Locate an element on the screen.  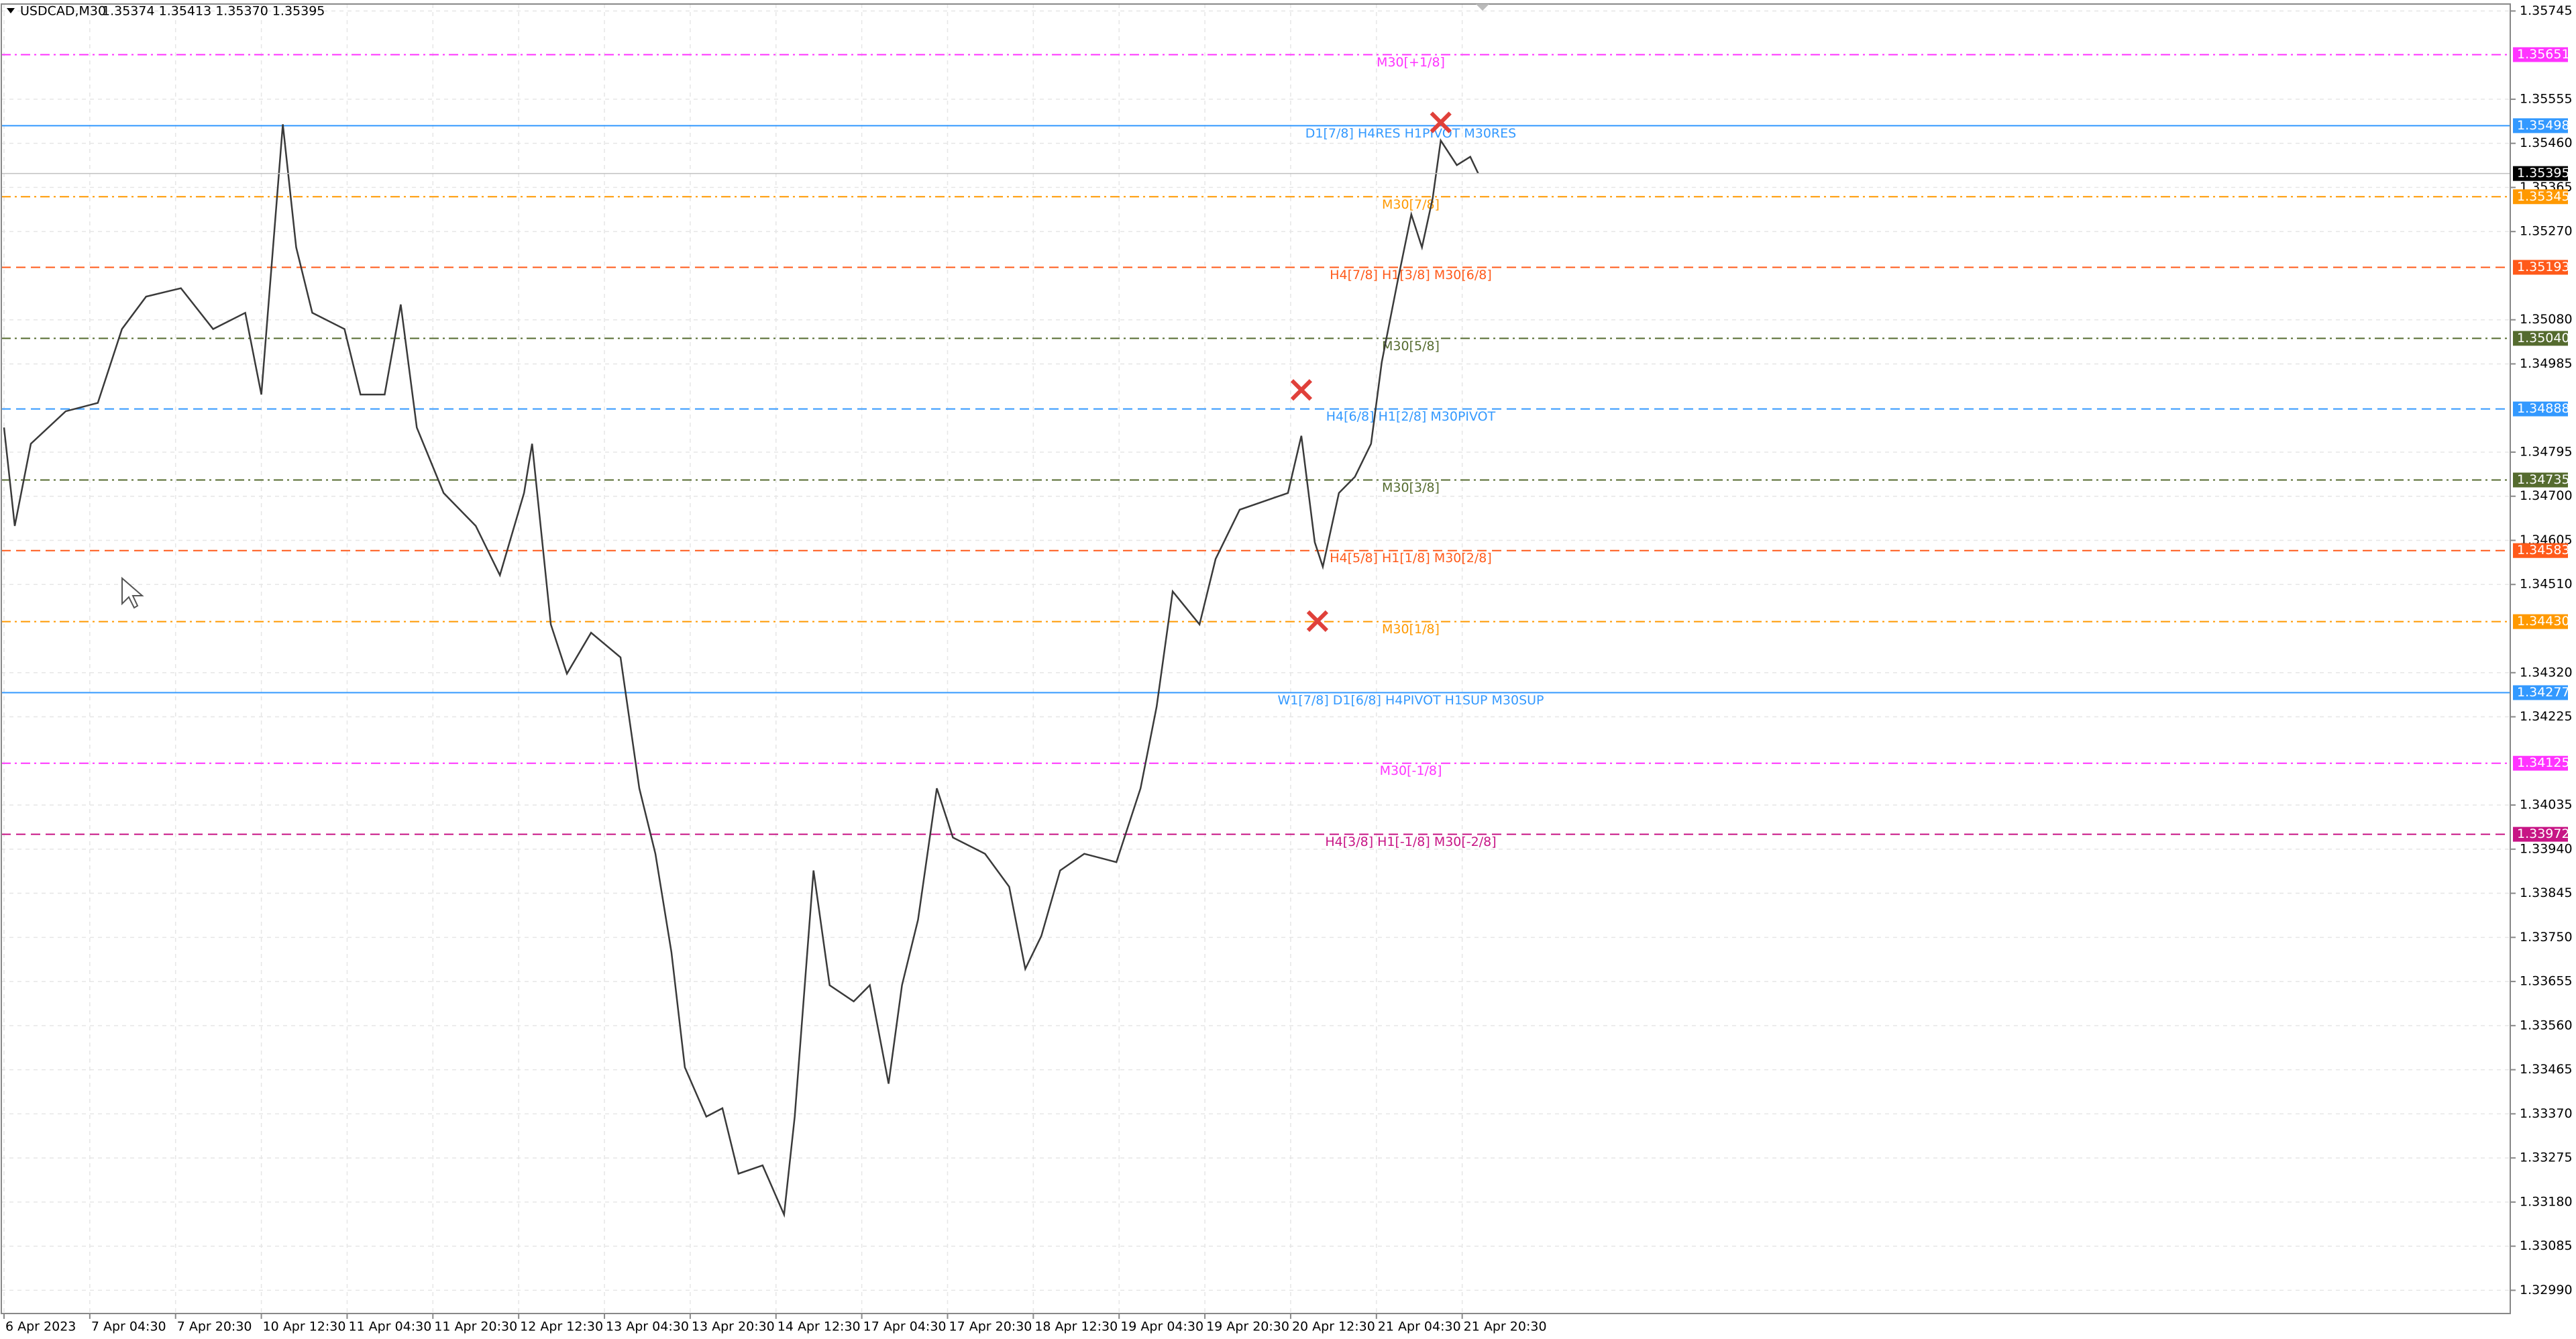
price-box-label: 1.34125 is located at coordinates (2543, 762).